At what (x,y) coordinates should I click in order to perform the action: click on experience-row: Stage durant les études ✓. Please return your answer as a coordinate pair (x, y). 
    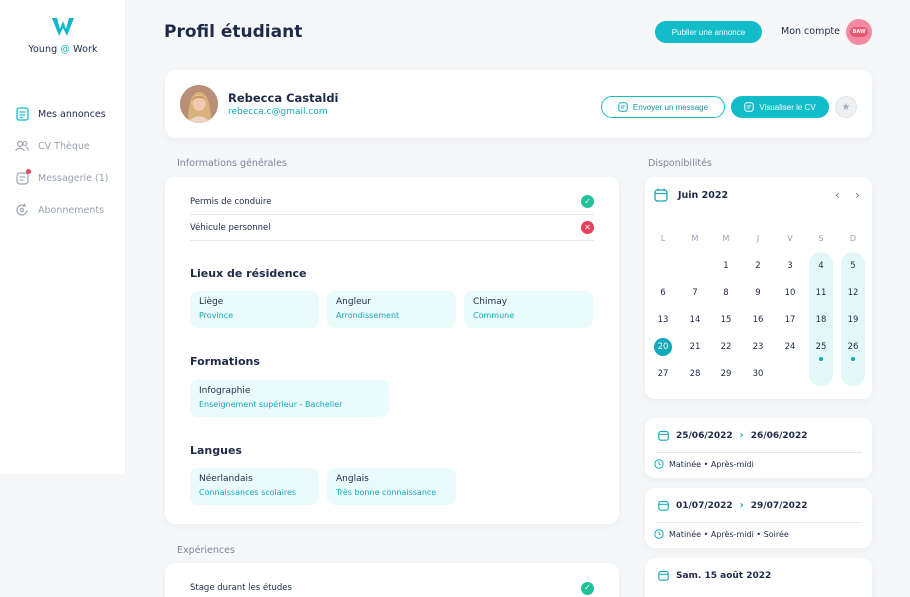
    Looking at the image, I should click on (392, 586).